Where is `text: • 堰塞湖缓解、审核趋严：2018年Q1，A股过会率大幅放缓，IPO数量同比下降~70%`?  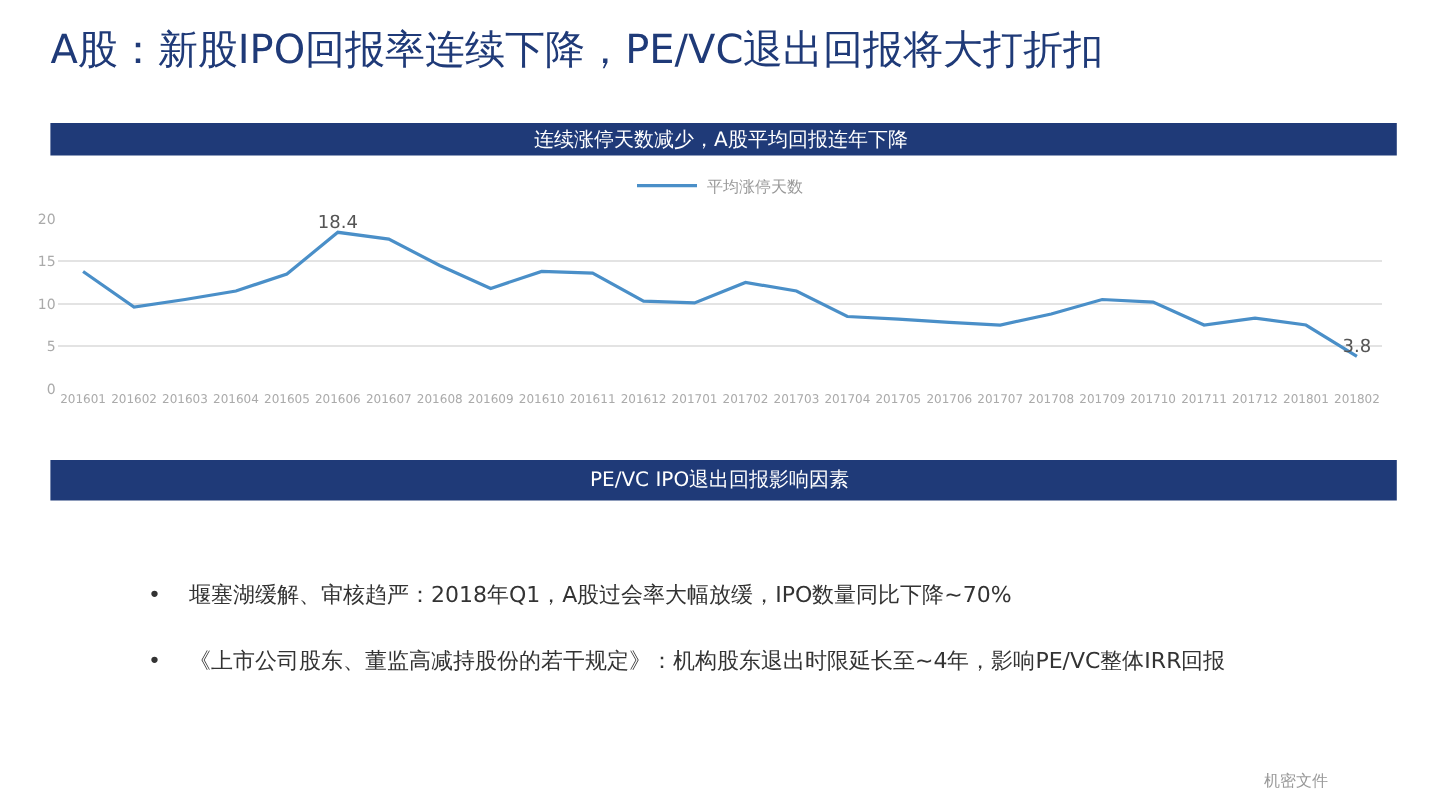 text: • 堰塞湖缓解、审核趋严：2018年Q1，A股过会率大幅放缓，IPO数量同比下降~70% is located at coordinates (580, 595).